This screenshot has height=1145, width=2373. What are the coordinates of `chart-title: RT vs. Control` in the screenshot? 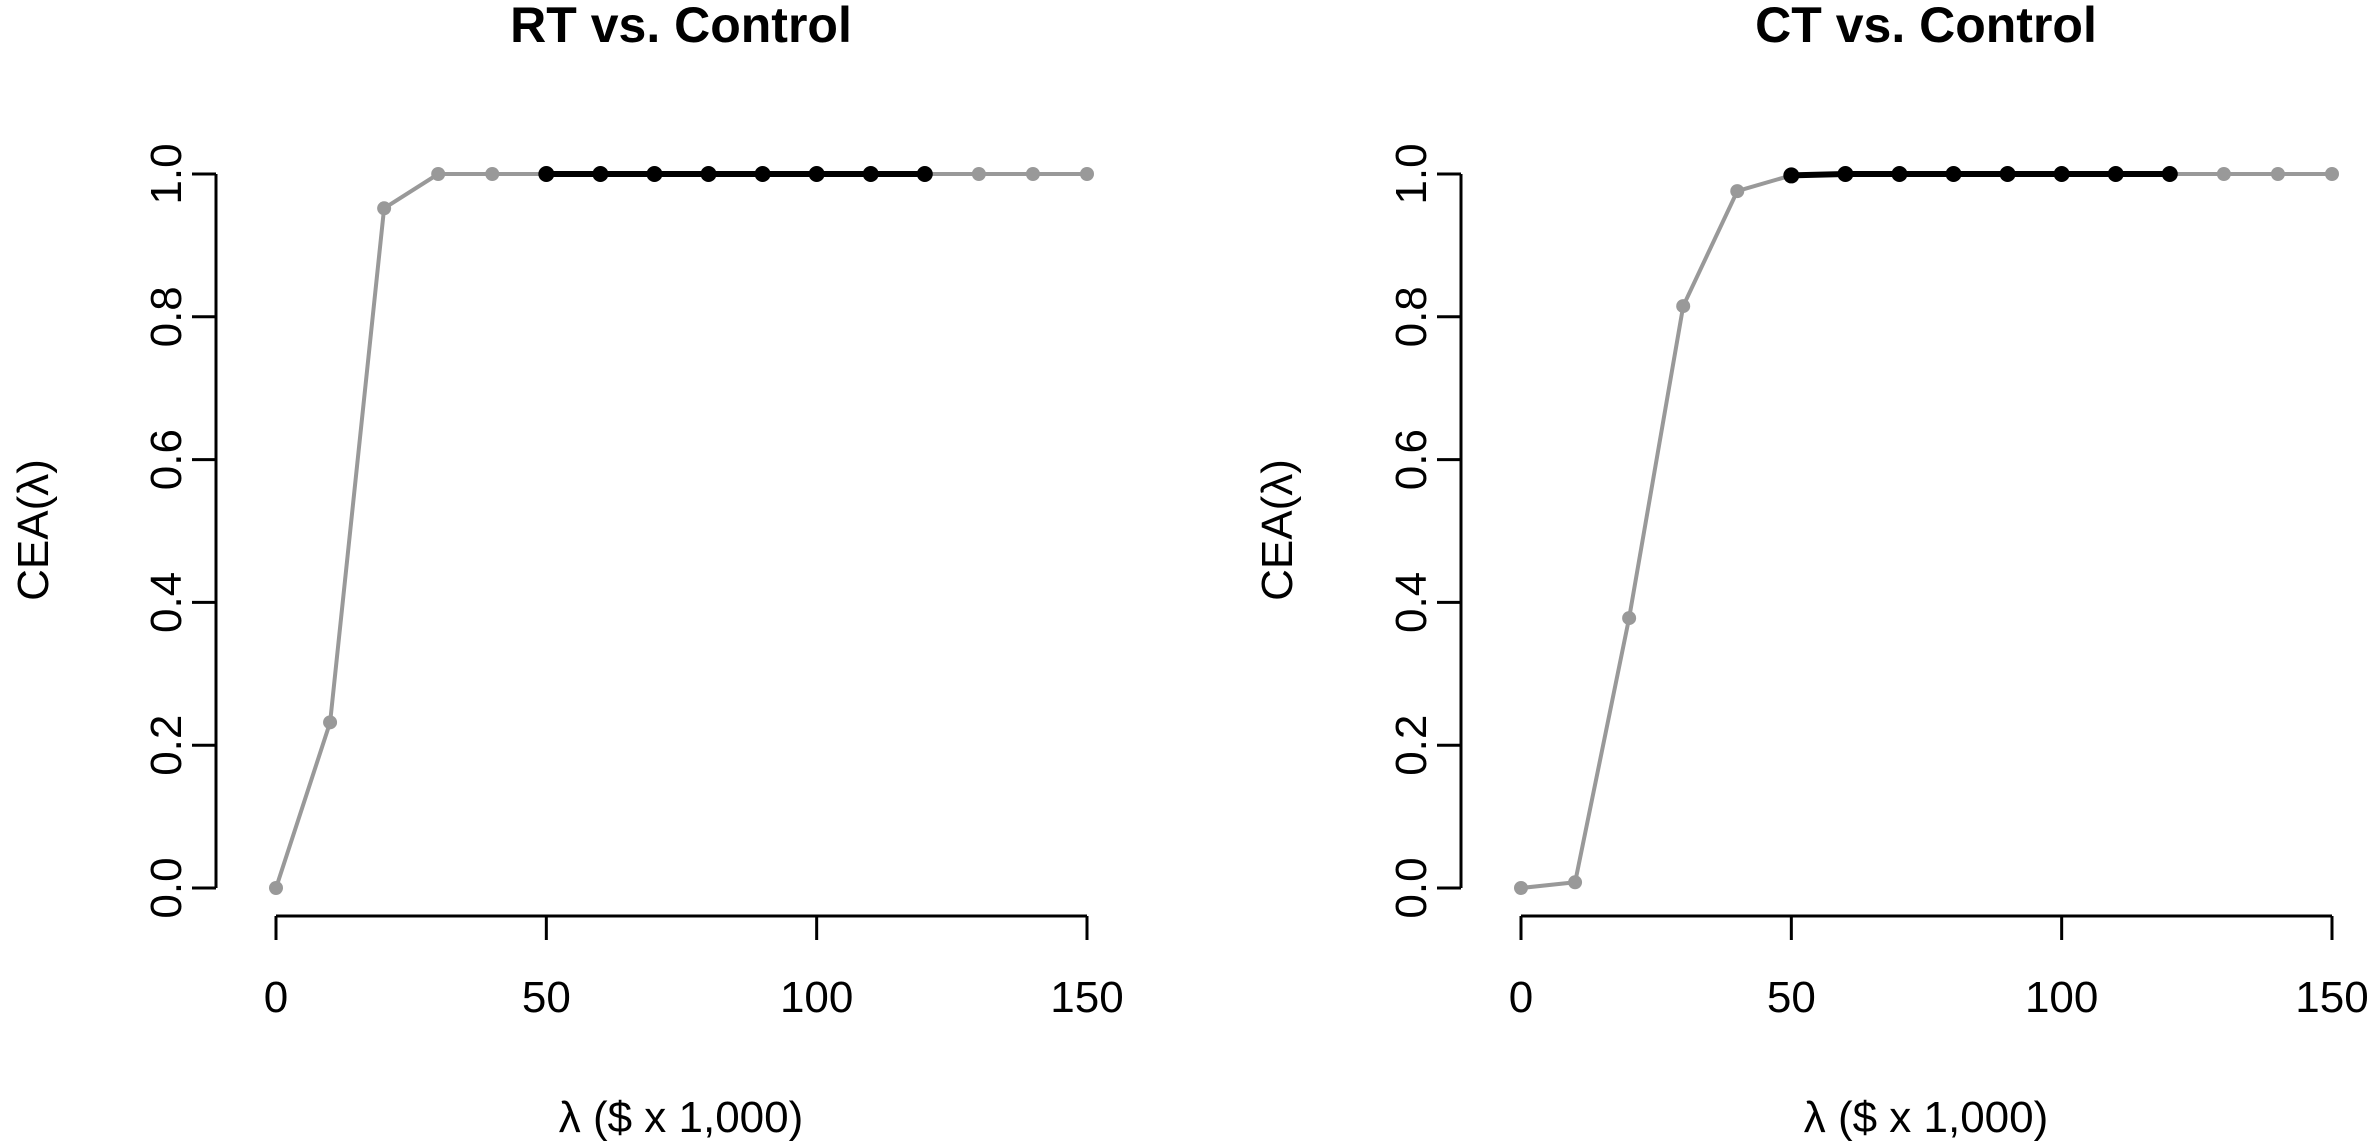 It's located at (681, 26).